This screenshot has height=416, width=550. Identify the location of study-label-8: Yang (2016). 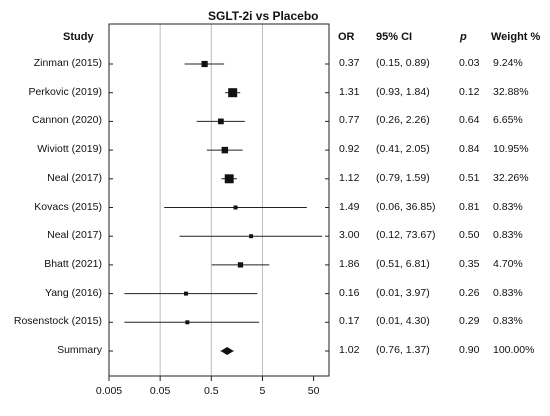
(73, 292).